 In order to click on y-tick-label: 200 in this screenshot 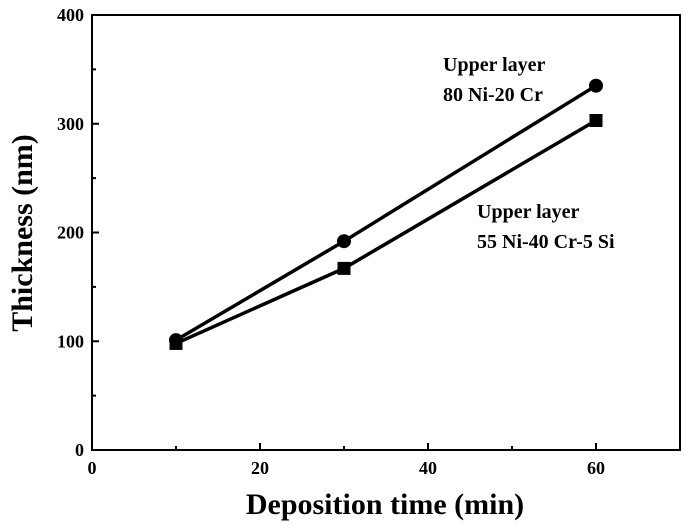, I will do `click(70, 233)`.